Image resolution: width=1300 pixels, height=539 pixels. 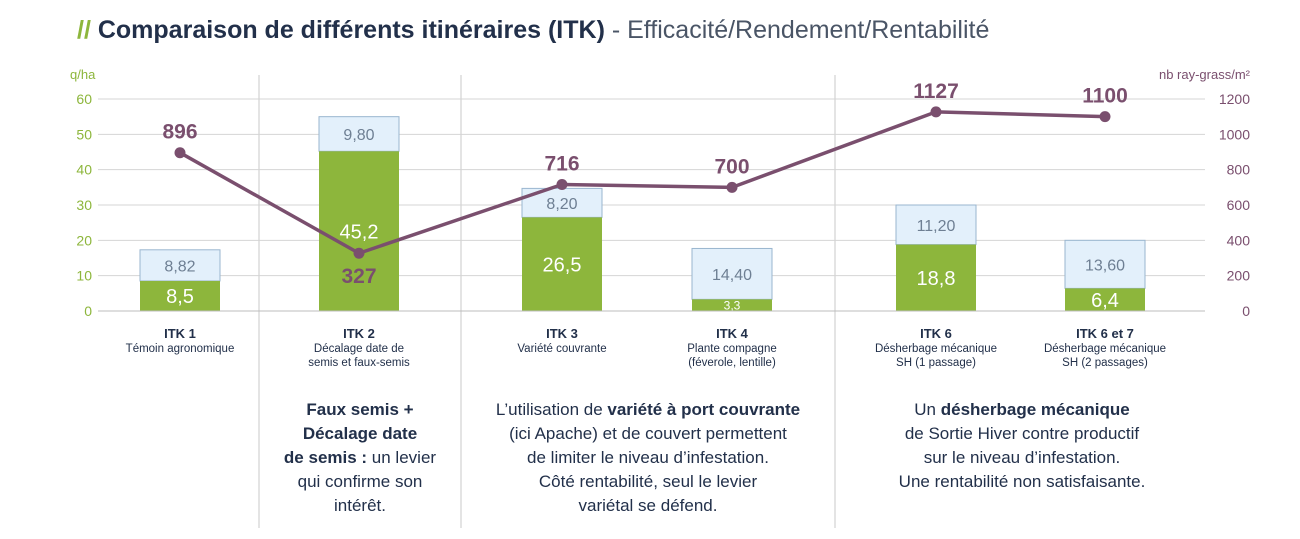 I want to click on note-text: qui confirme son, so click(x=360, y=481).